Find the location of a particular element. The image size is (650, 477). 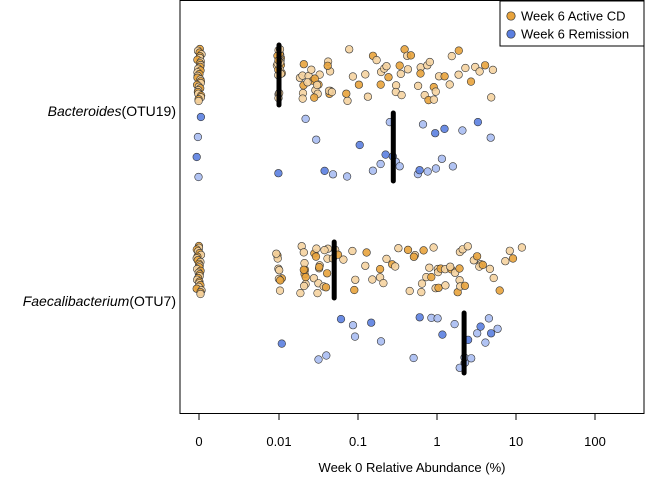

genus-name: Faecalibacterium is located at coordinates (76, 301).